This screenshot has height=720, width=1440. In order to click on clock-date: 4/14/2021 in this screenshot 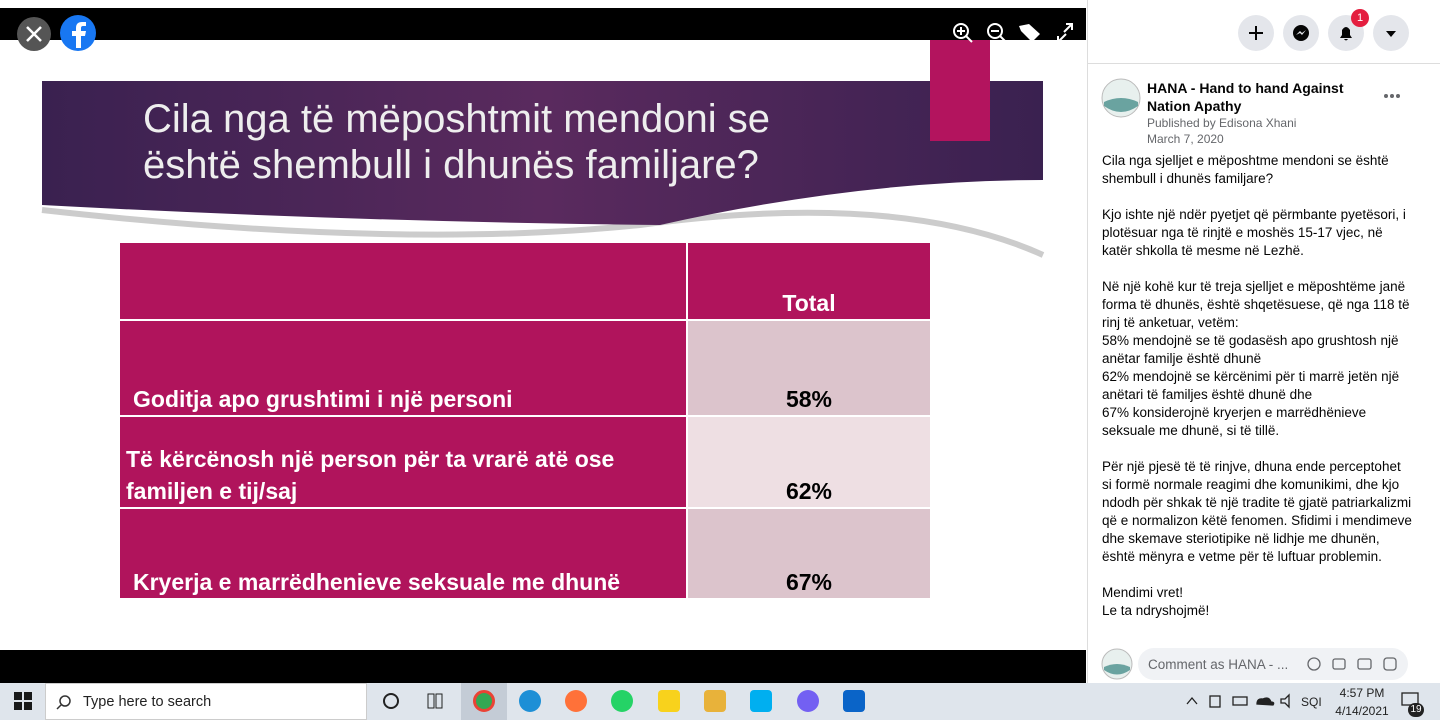, I will do `click(1362, 711)`.